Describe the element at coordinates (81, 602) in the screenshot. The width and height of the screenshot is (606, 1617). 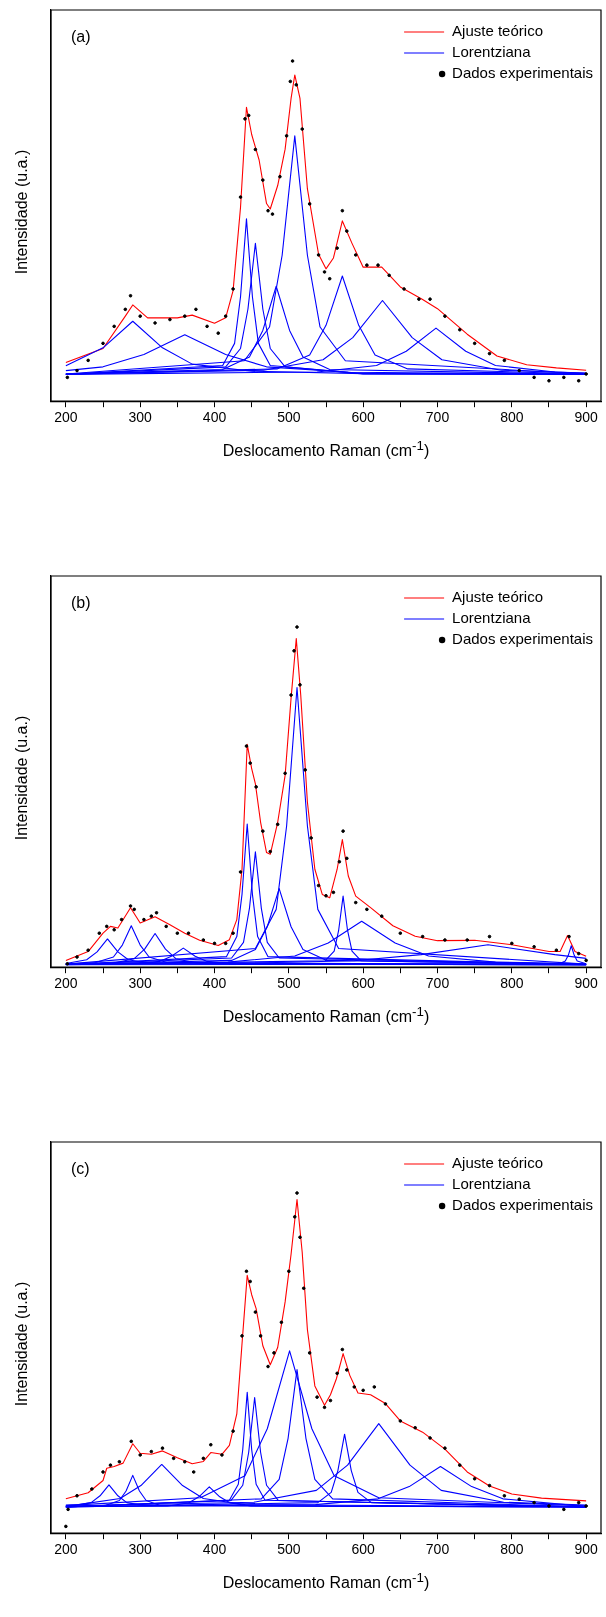
I see `text: (b)` at that location.